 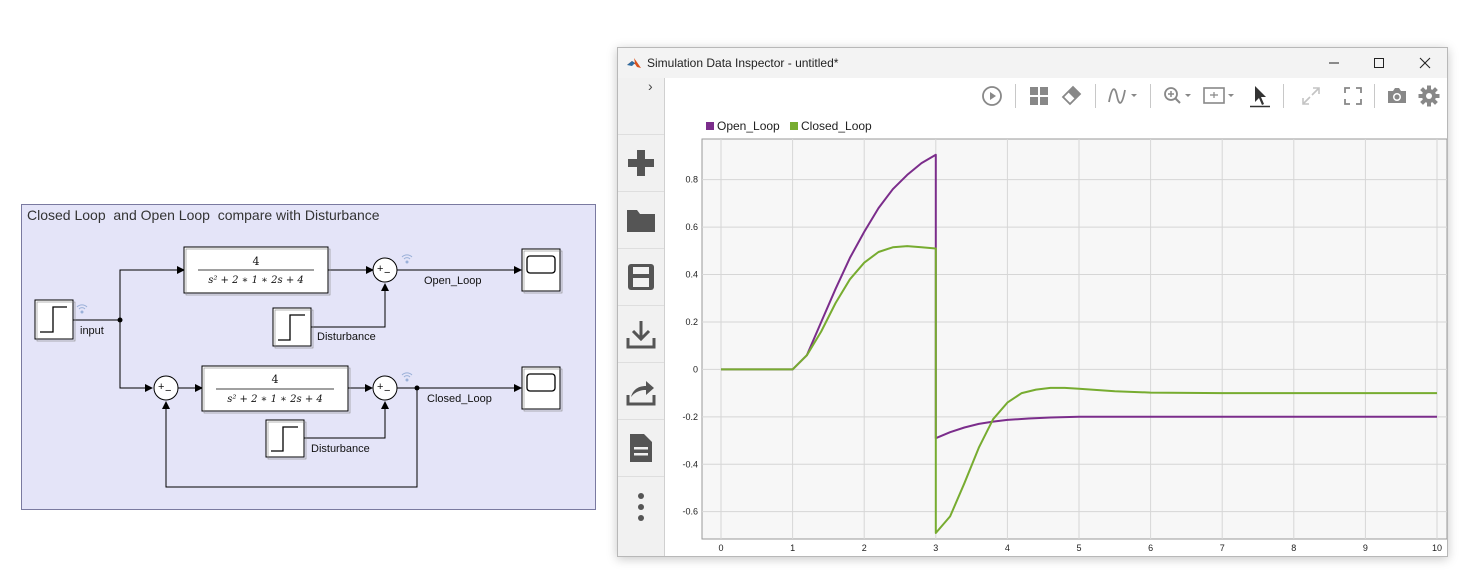 What do you see at coordinates (55, 320) in the screenshot?
I see `step-input-block` at bounding box center [55, 320].